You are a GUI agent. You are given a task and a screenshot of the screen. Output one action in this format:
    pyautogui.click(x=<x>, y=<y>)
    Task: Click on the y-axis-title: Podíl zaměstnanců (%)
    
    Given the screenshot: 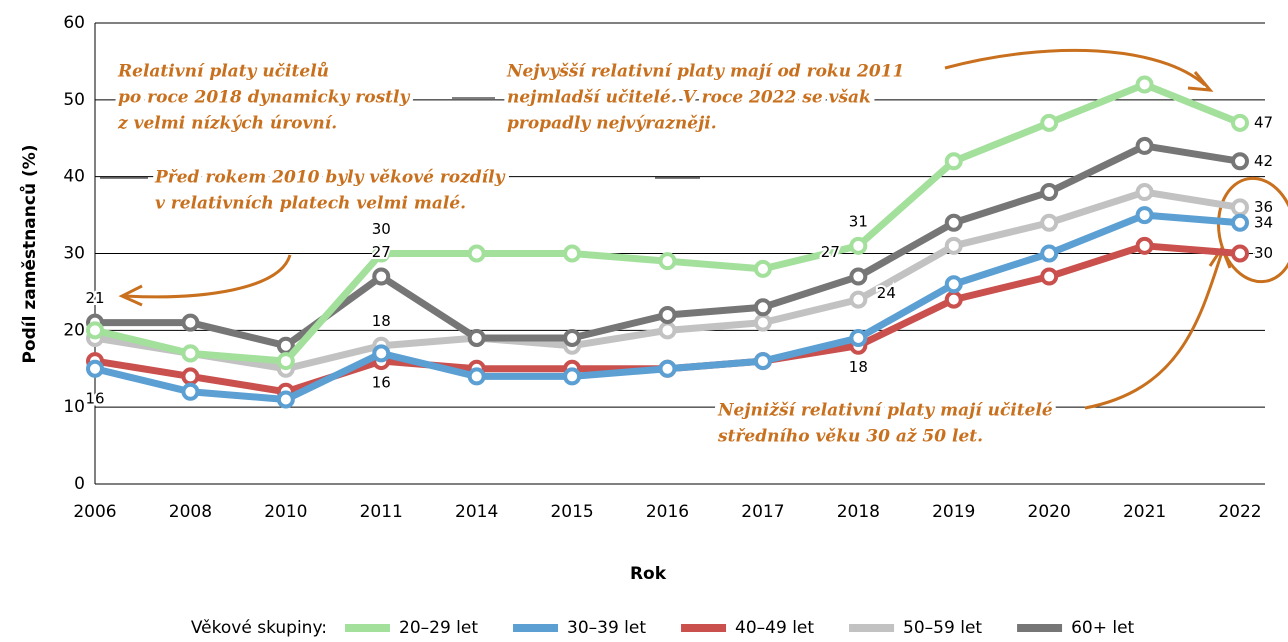 What is the action you would take?
    pyautogui.click(x=29, y=253)
    